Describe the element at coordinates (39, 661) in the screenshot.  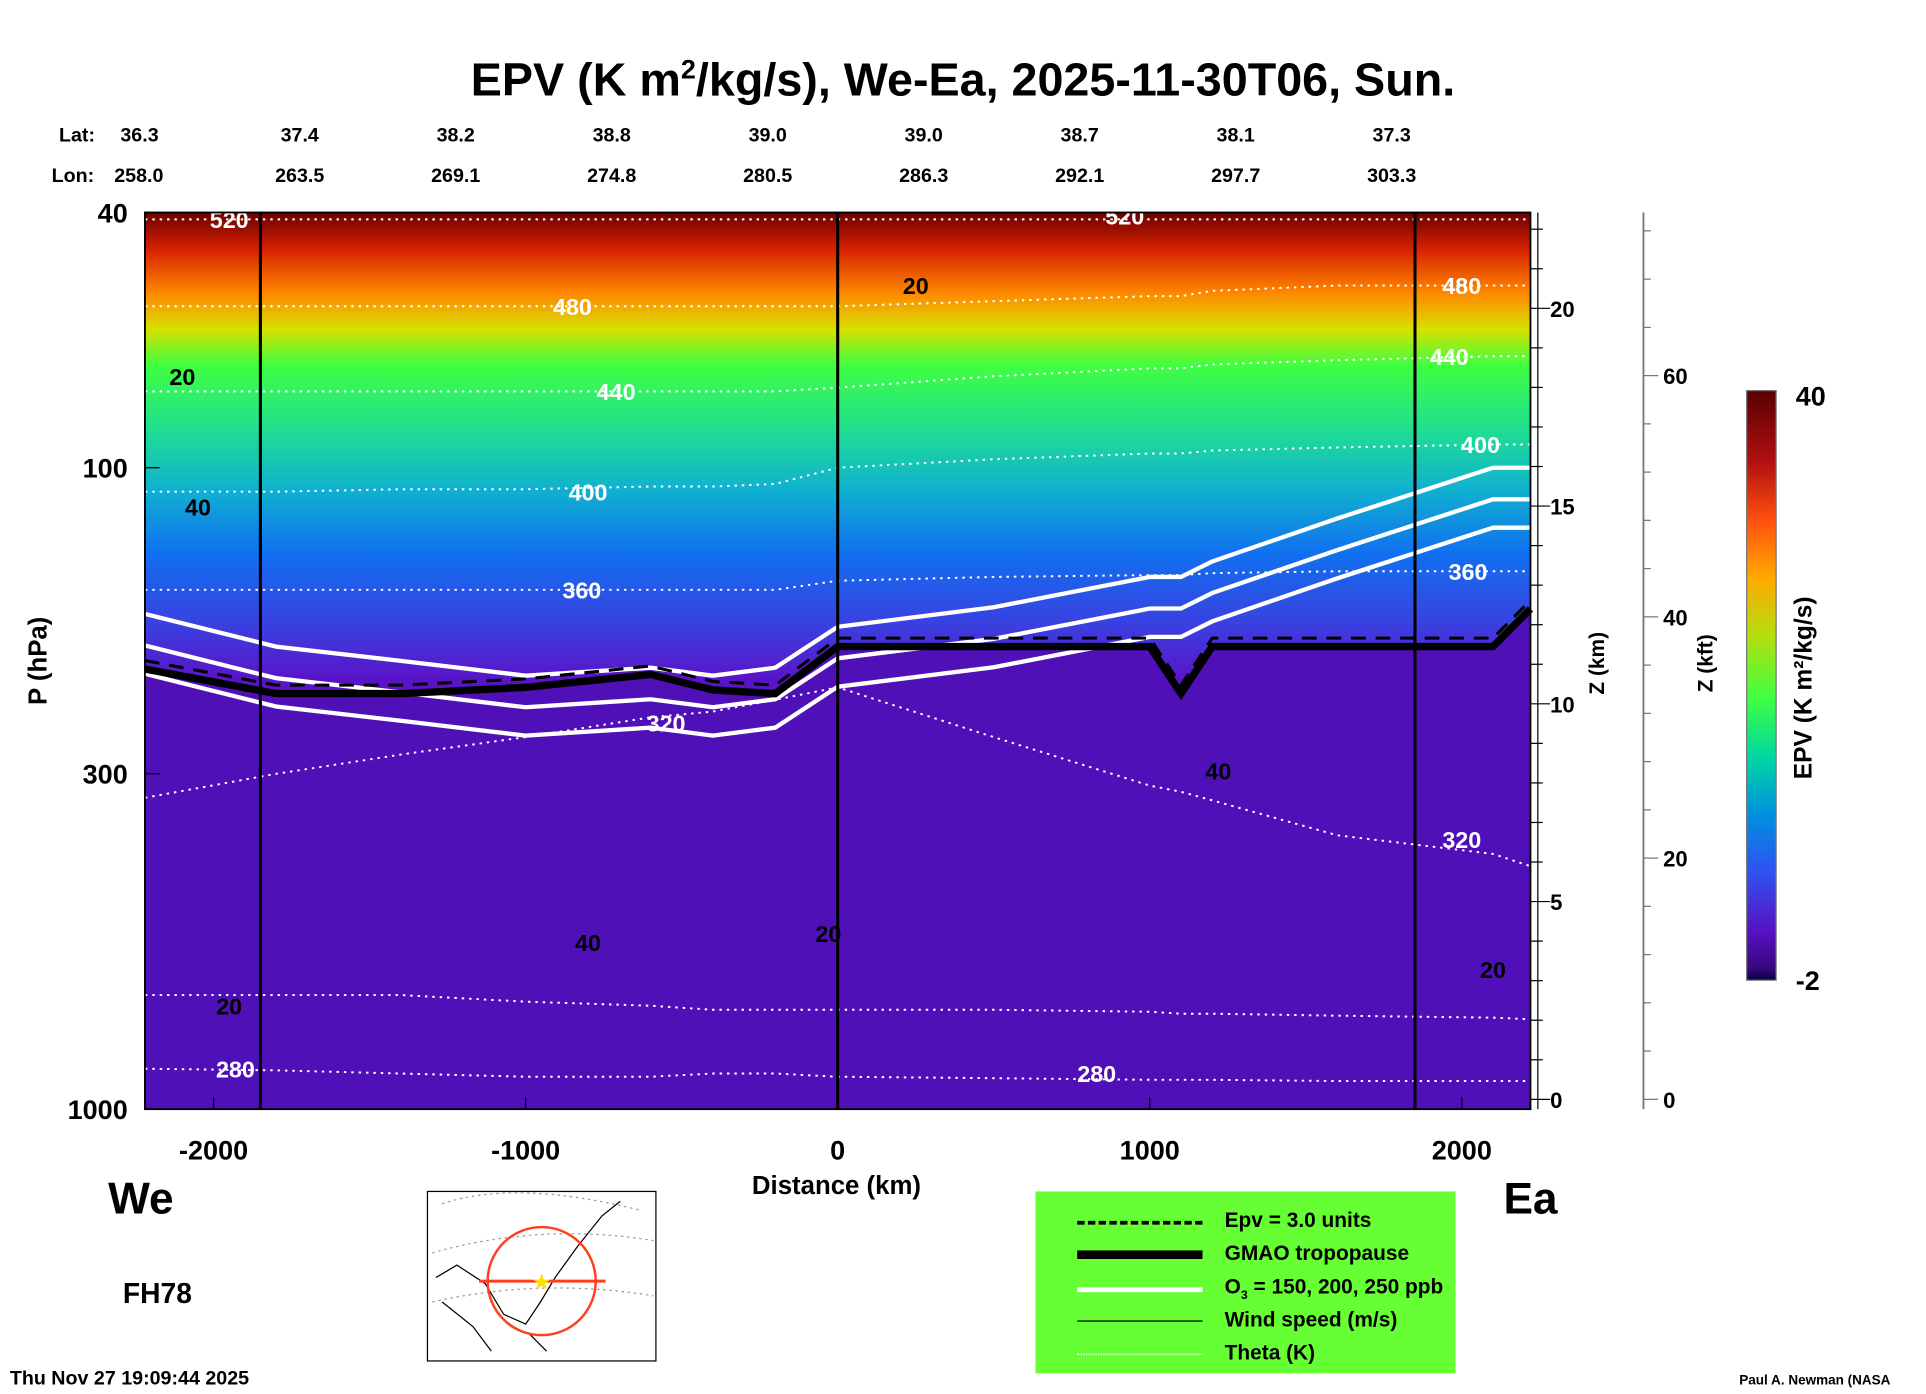
I see `y-axis-label: P (hPa)` at that location.